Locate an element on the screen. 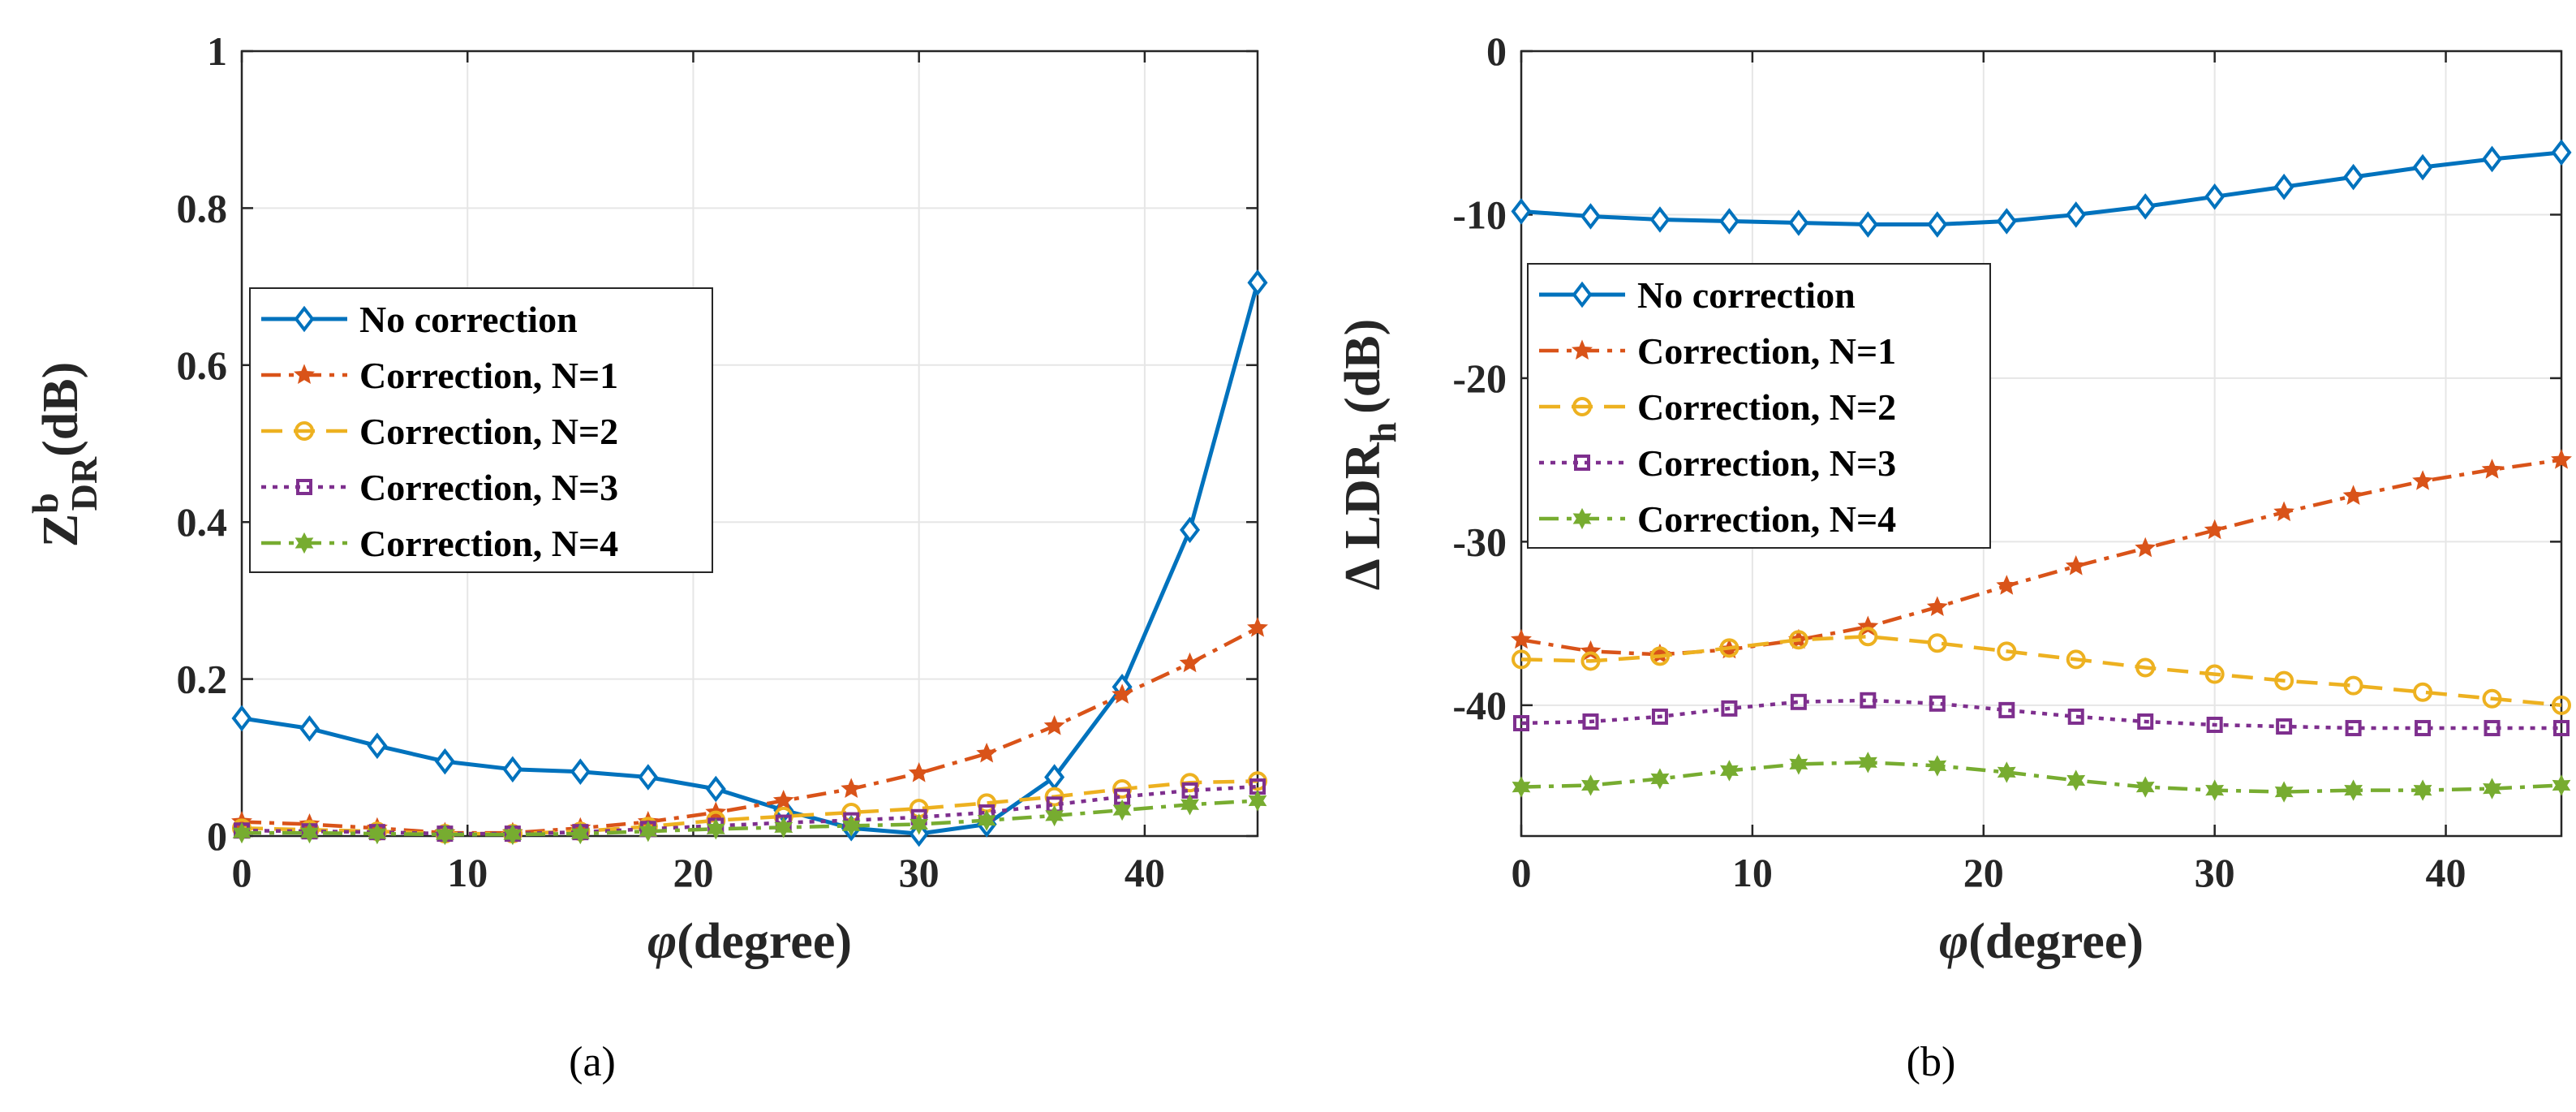 This screenshot has width=2576, height=1112. y-axis-main: Z is located at coordinates (60, 530).